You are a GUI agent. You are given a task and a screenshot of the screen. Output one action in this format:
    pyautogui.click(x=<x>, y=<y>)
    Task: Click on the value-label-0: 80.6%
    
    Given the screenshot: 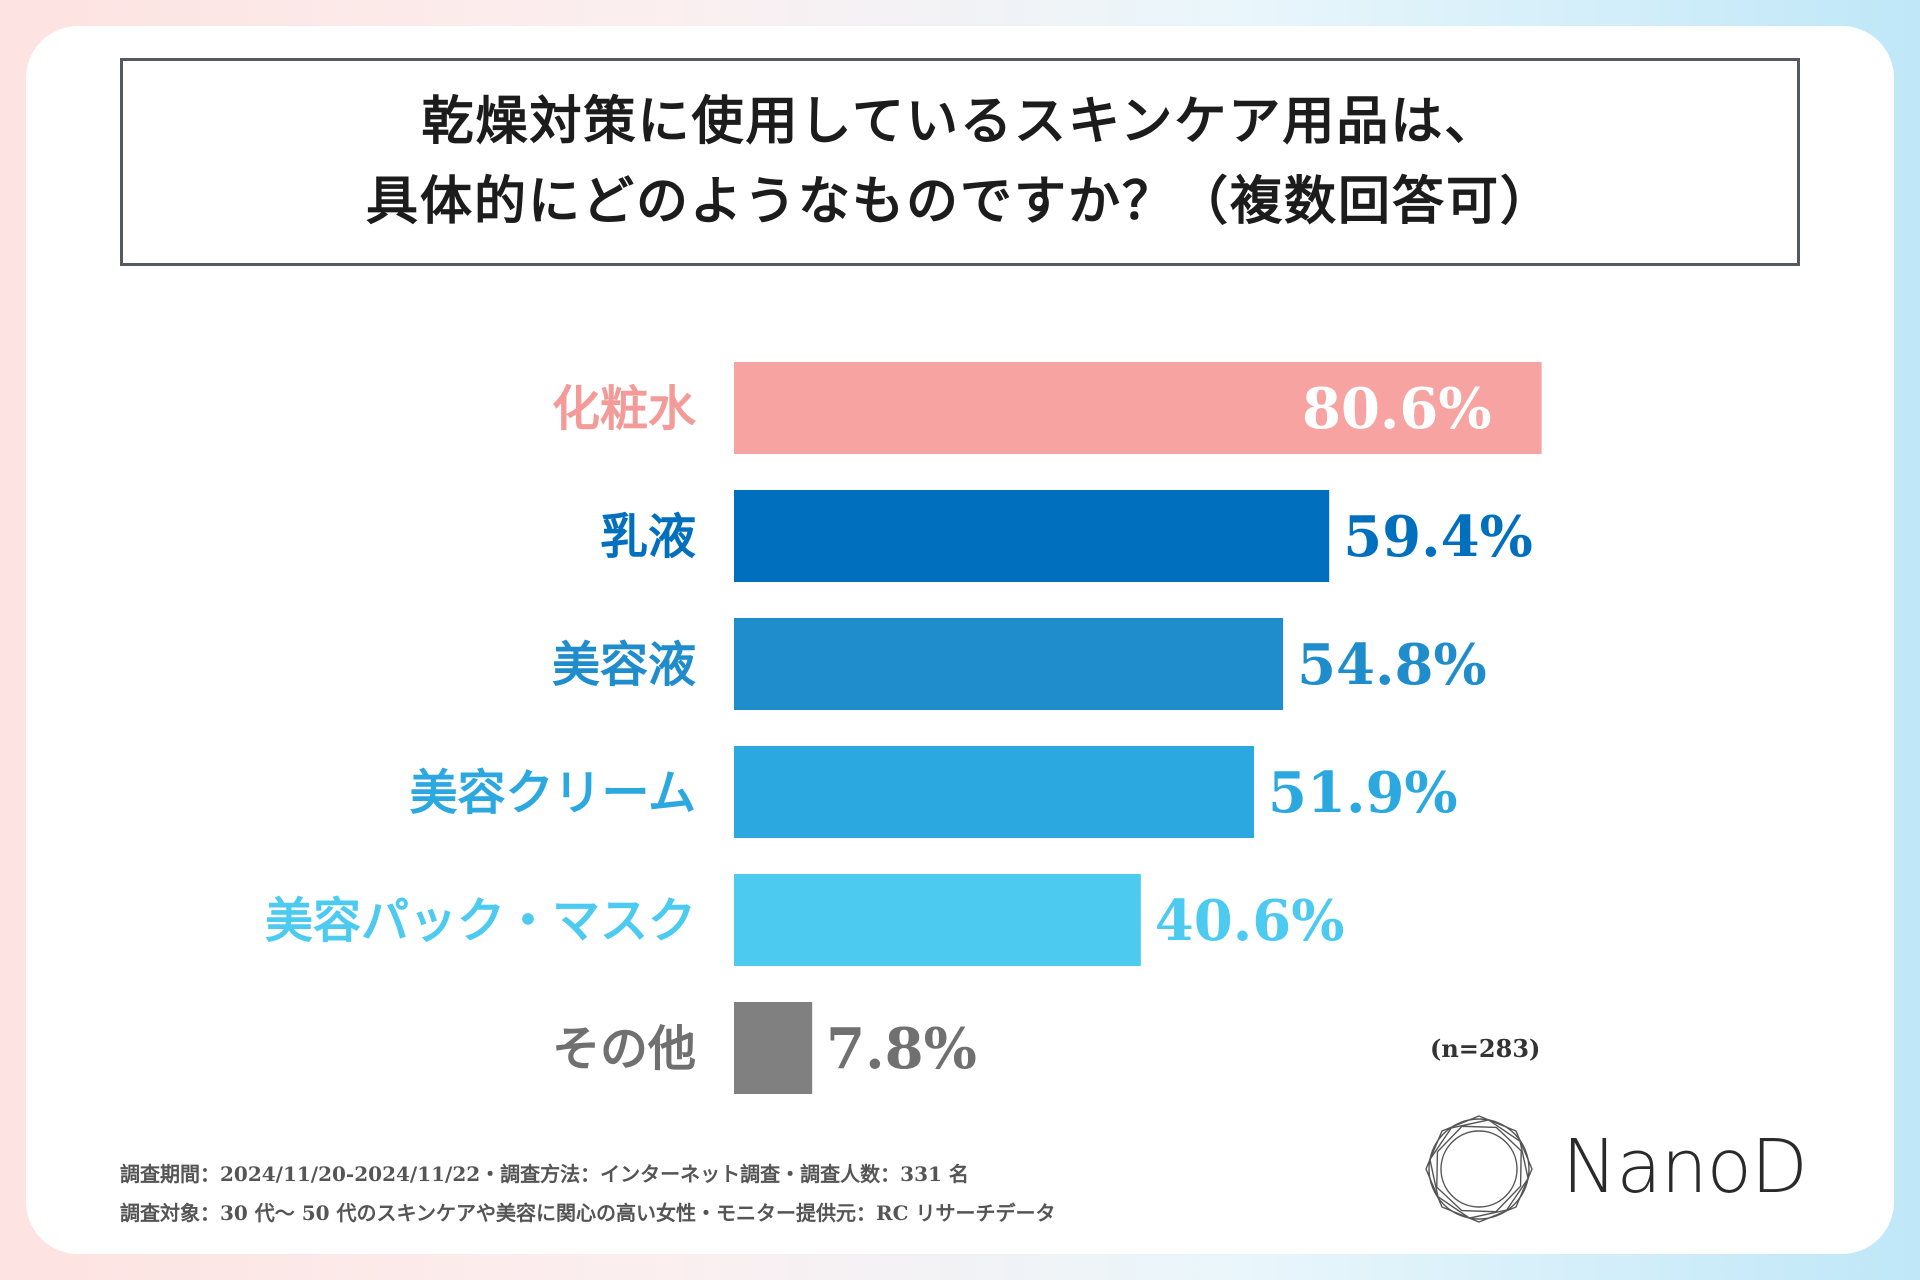 What is the action you would take?
    pyautogui.click(x=1397, y=409)
    